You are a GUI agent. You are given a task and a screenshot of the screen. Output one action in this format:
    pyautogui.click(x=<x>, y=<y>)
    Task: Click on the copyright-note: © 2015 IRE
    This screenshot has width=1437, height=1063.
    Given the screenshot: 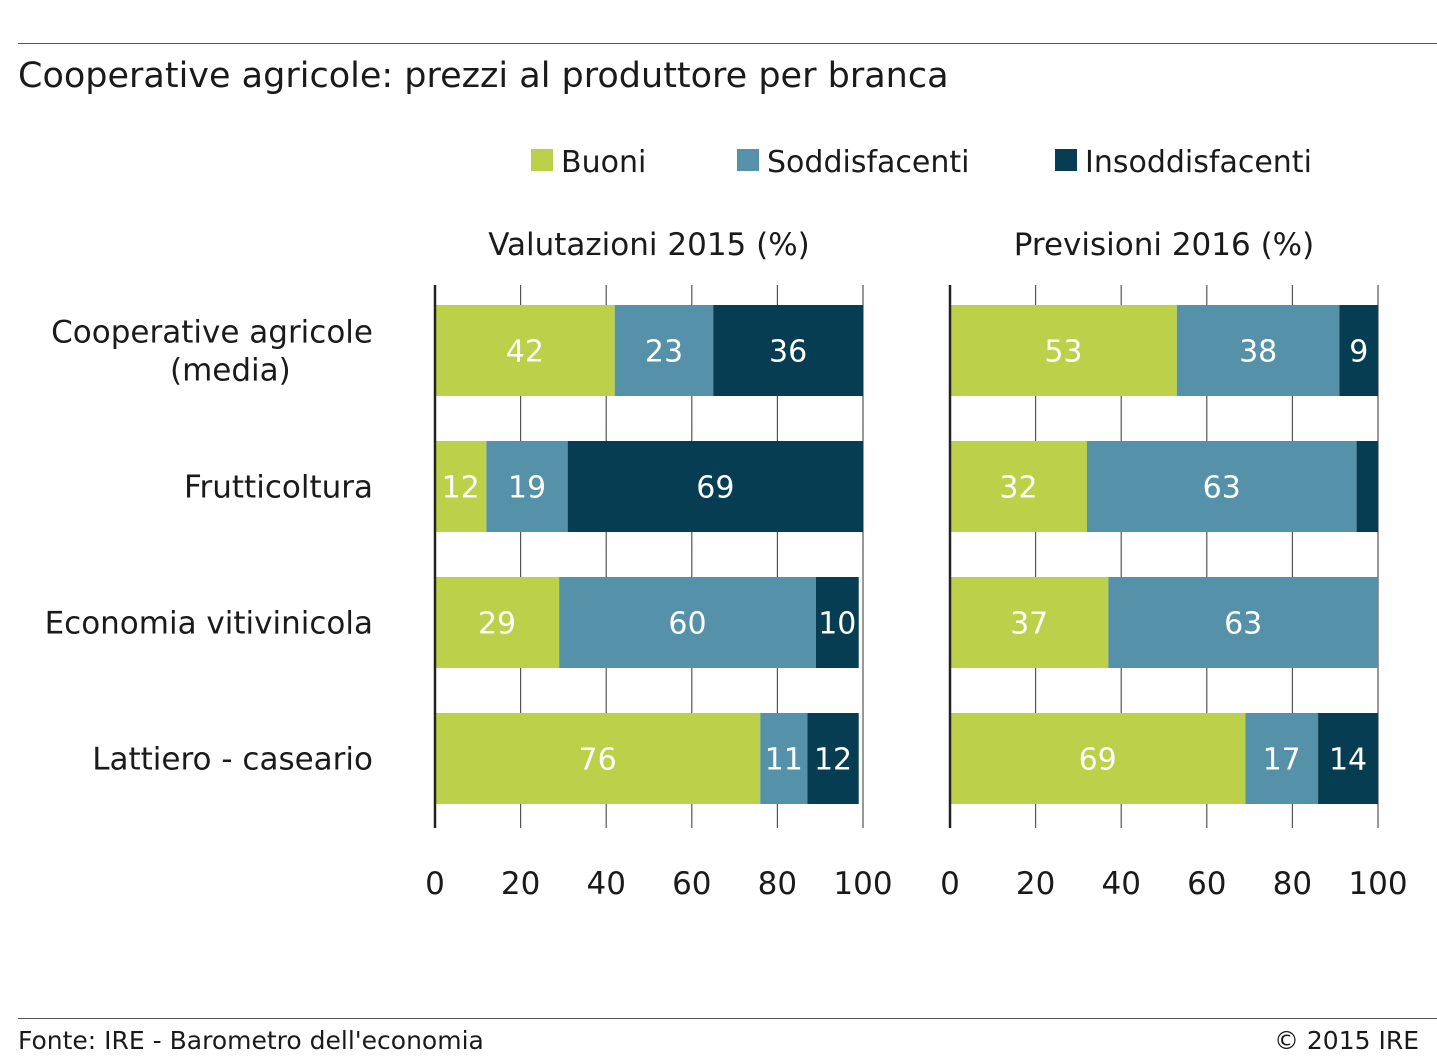 What is the action you would take?
    pyautogui.click(x=1346, y=1040)
    